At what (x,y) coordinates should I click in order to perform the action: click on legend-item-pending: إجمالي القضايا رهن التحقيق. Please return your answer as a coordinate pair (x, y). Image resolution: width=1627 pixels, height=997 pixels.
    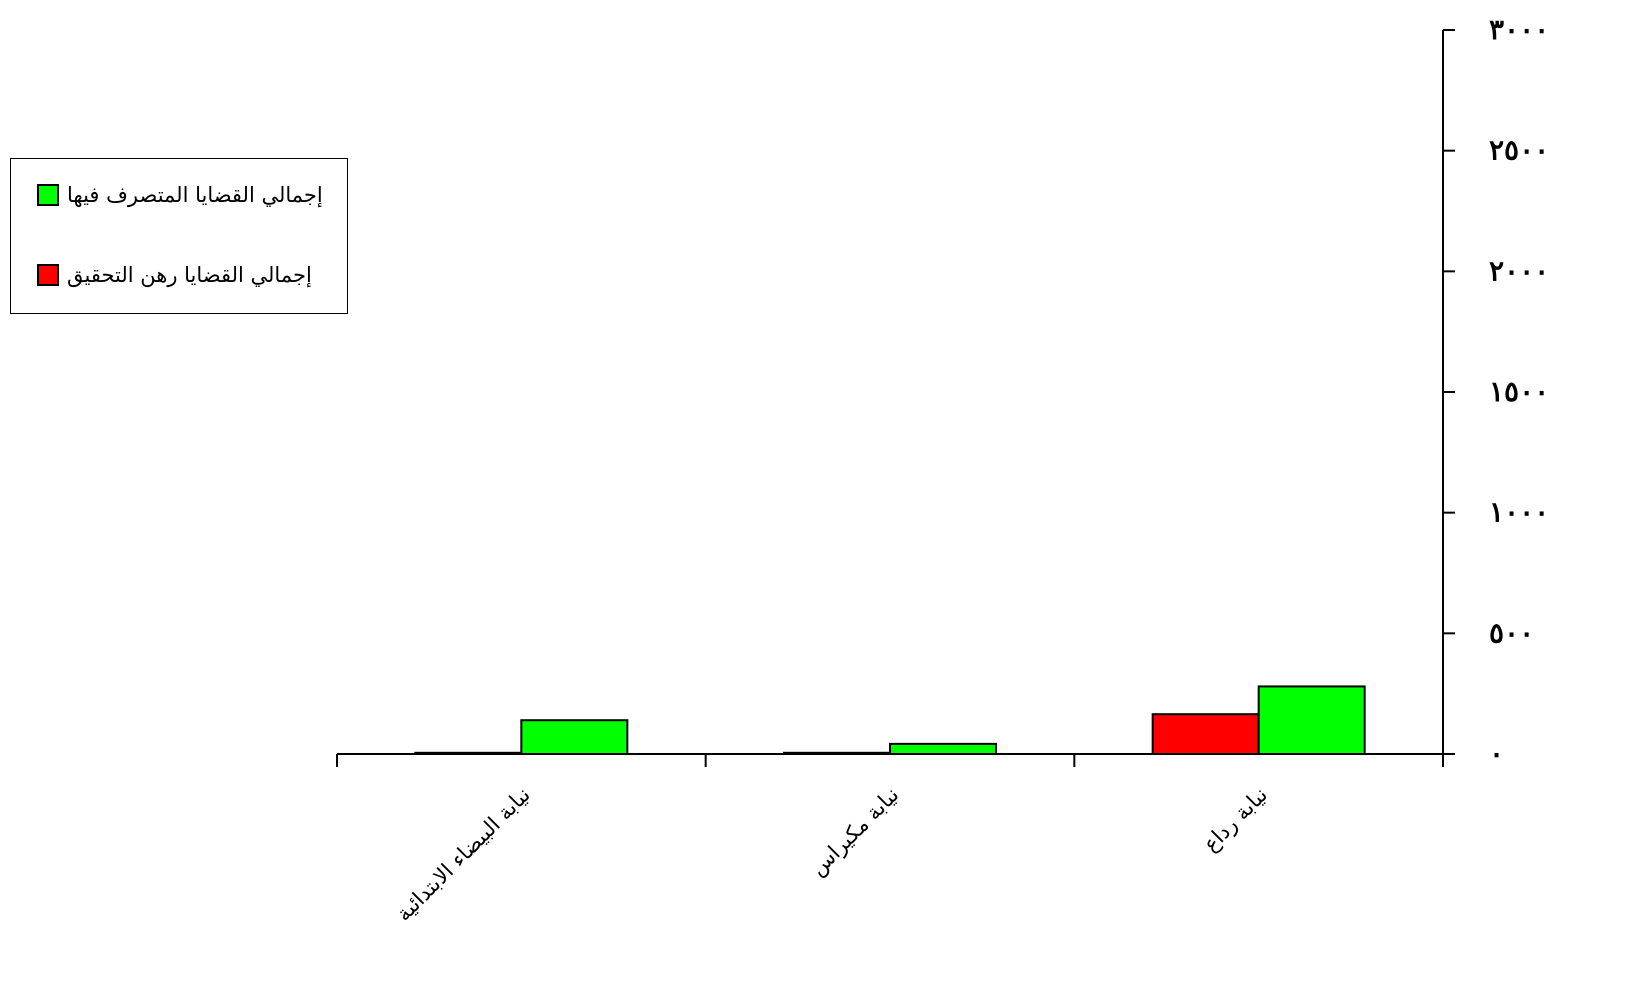
    Looking at the image, I should click on (182, 275).